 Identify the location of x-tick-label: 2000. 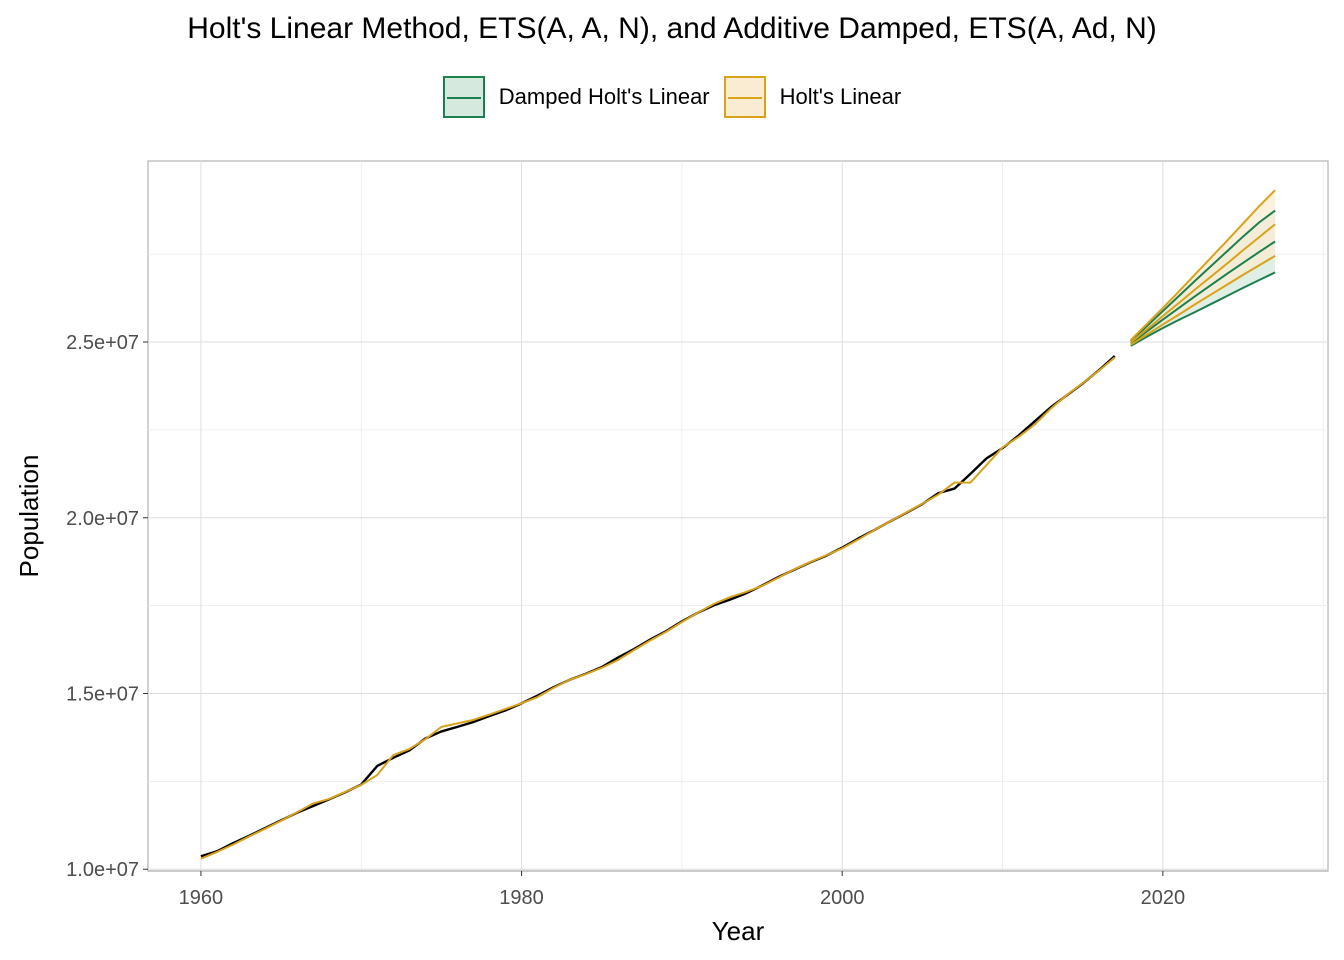
(842, 898).